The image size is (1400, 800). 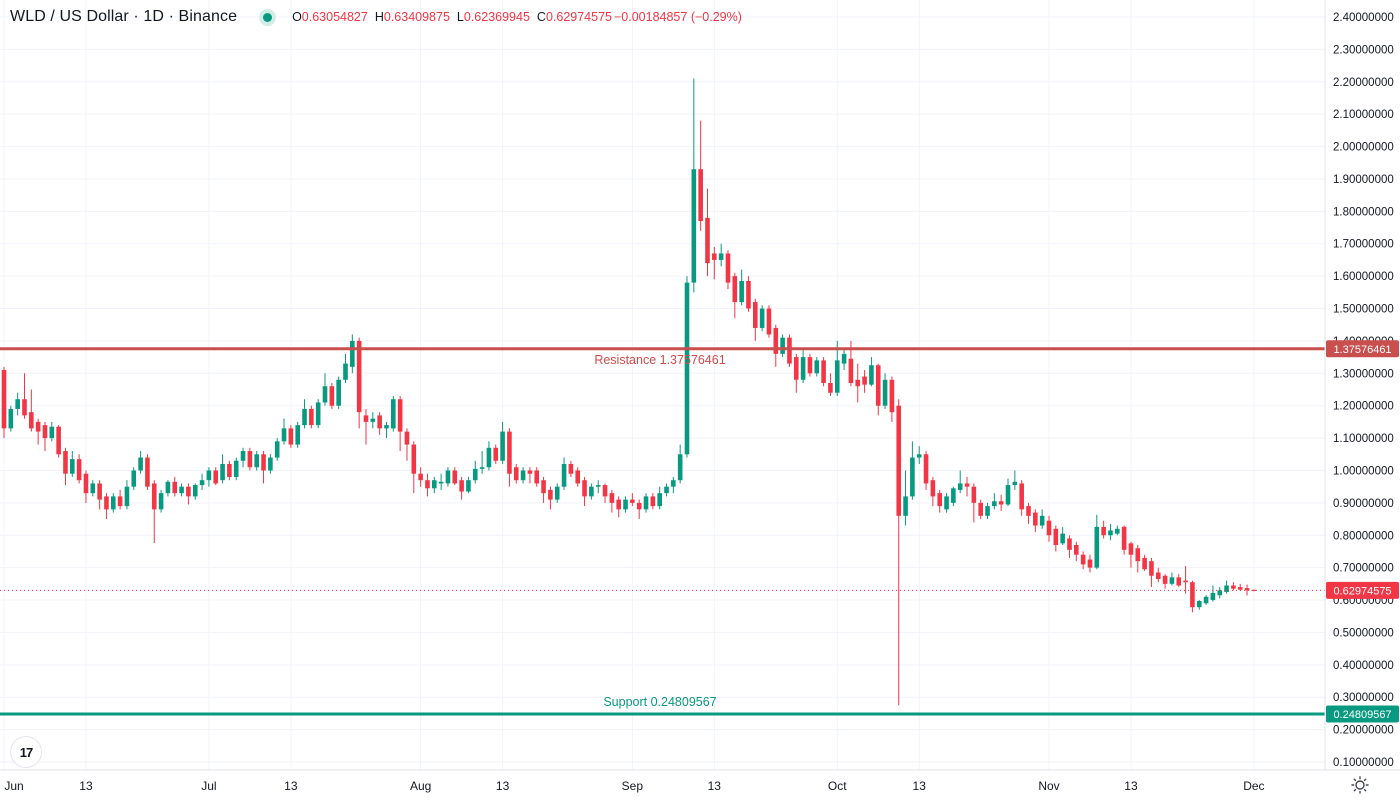 I want to click on svg-text: 1.30000000, so click(x=1363, y=374).